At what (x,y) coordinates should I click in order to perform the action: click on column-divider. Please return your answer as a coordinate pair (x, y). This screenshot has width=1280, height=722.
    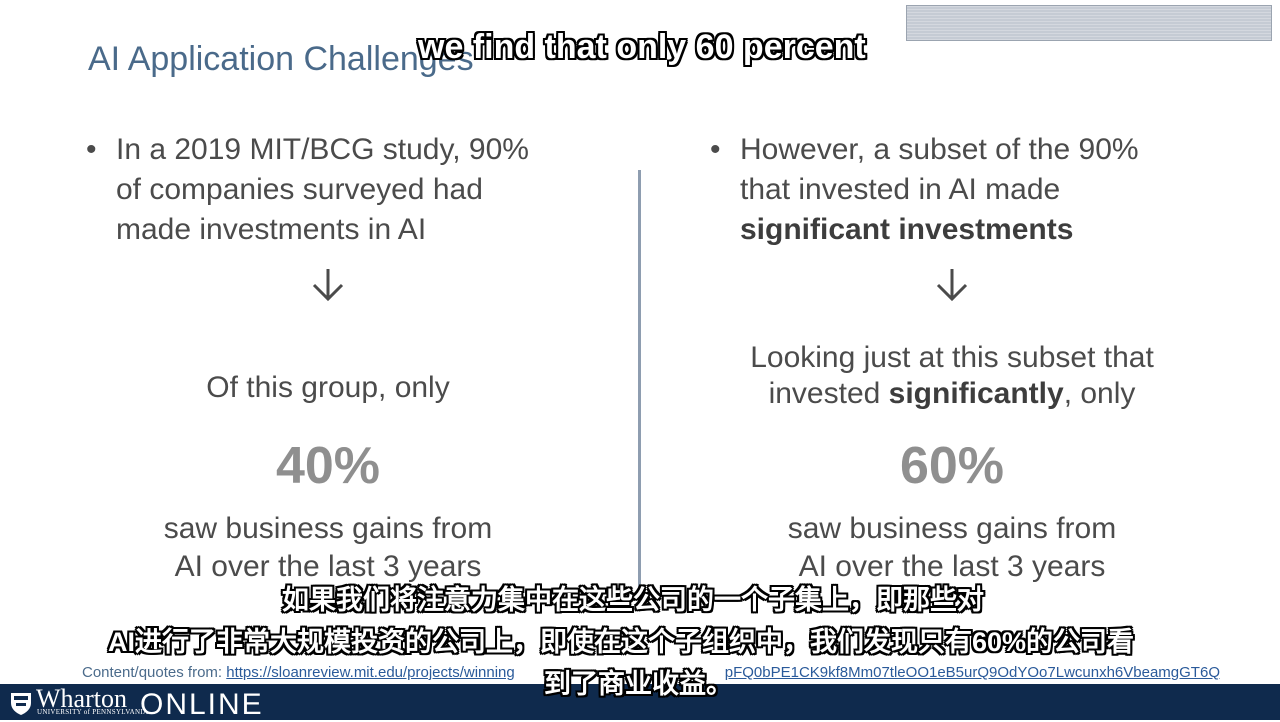
    Looking at the image, I should click on (639, 380).